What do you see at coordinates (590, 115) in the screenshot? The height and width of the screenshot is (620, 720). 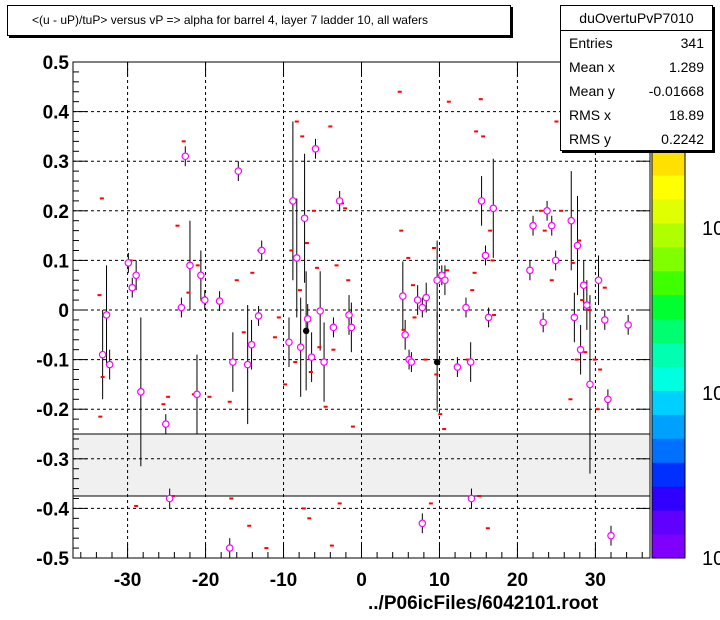 I see `stats-key: RMS x` at bounding box center [590, 115].